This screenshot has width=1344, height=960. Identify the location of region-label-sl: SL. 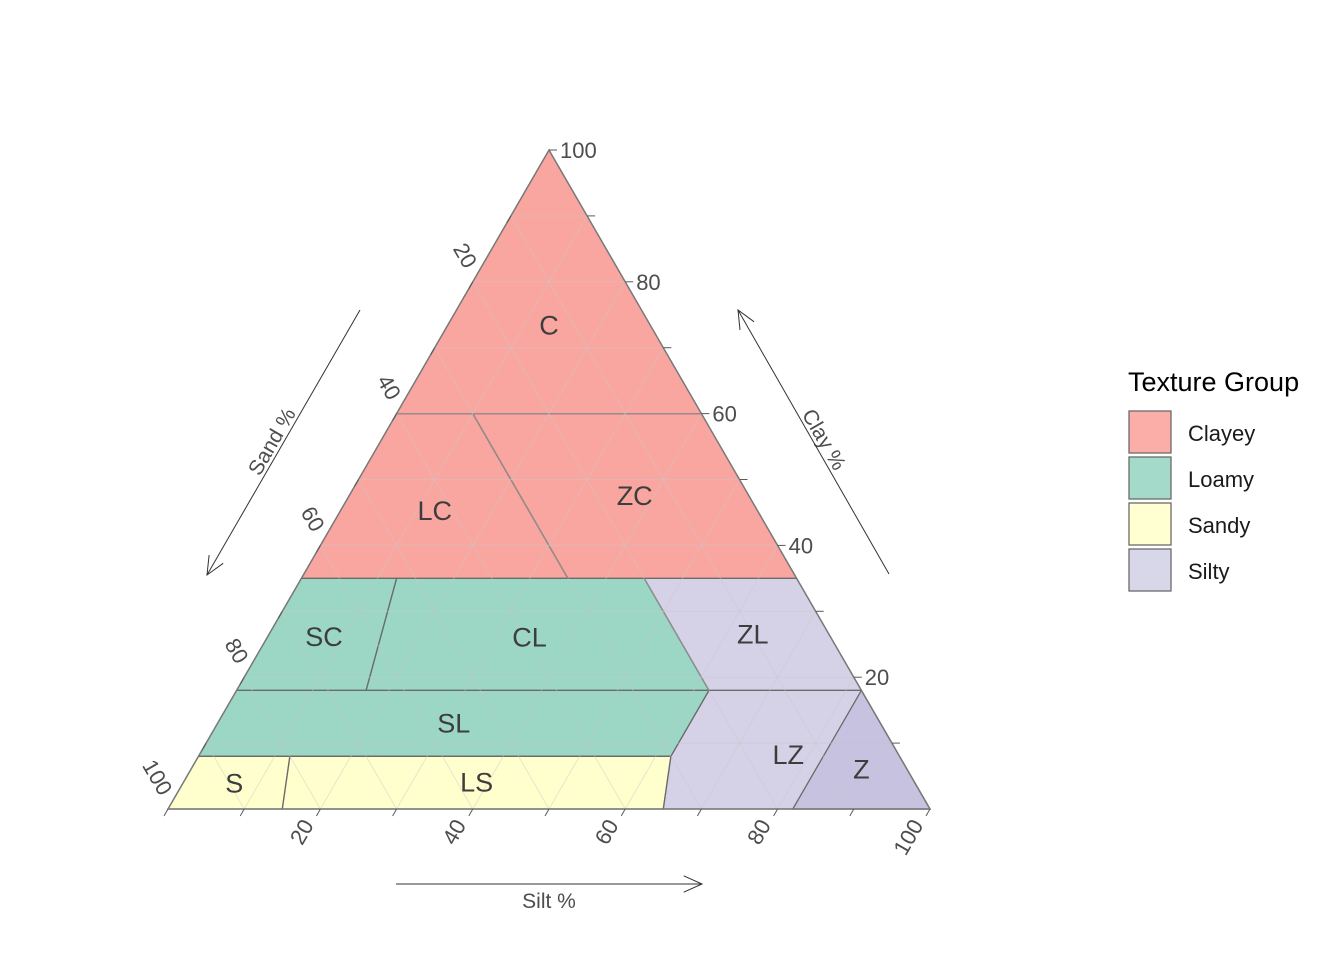
(453, 723).